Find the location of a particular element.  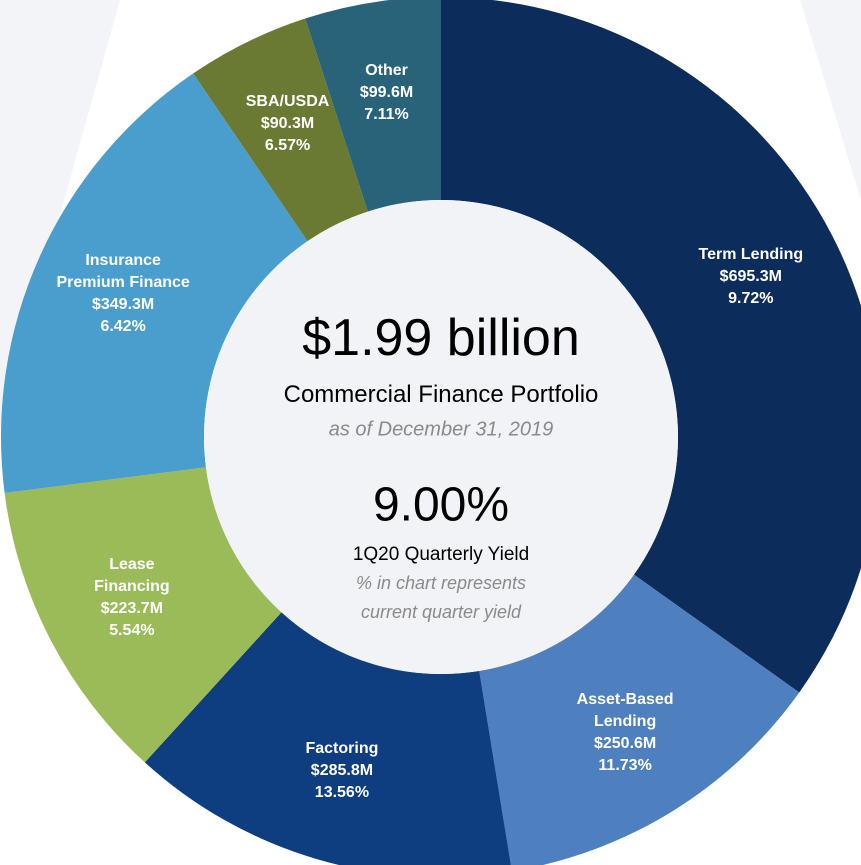

background-shape is located at coordinates (830, 100).